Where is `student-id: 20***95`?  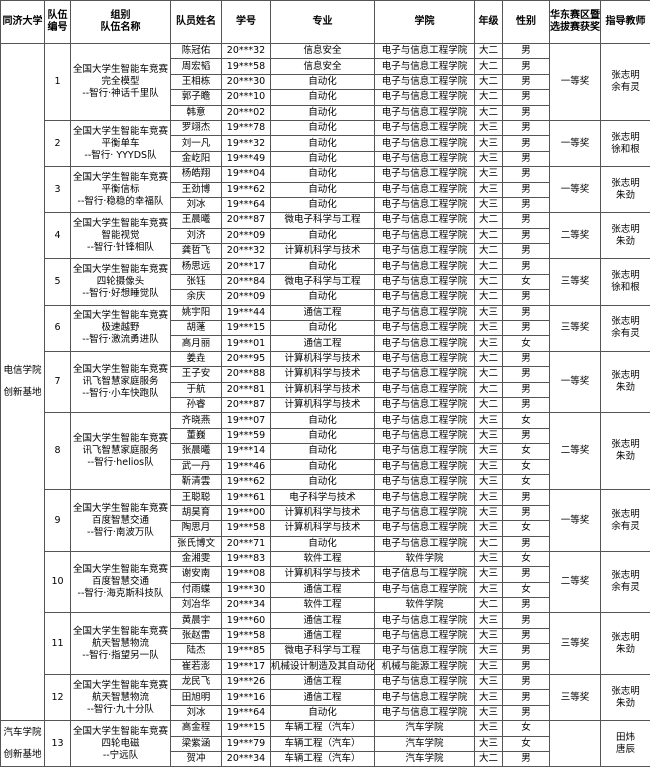
student-id: 20***95 is located at coordinates (246, 359).